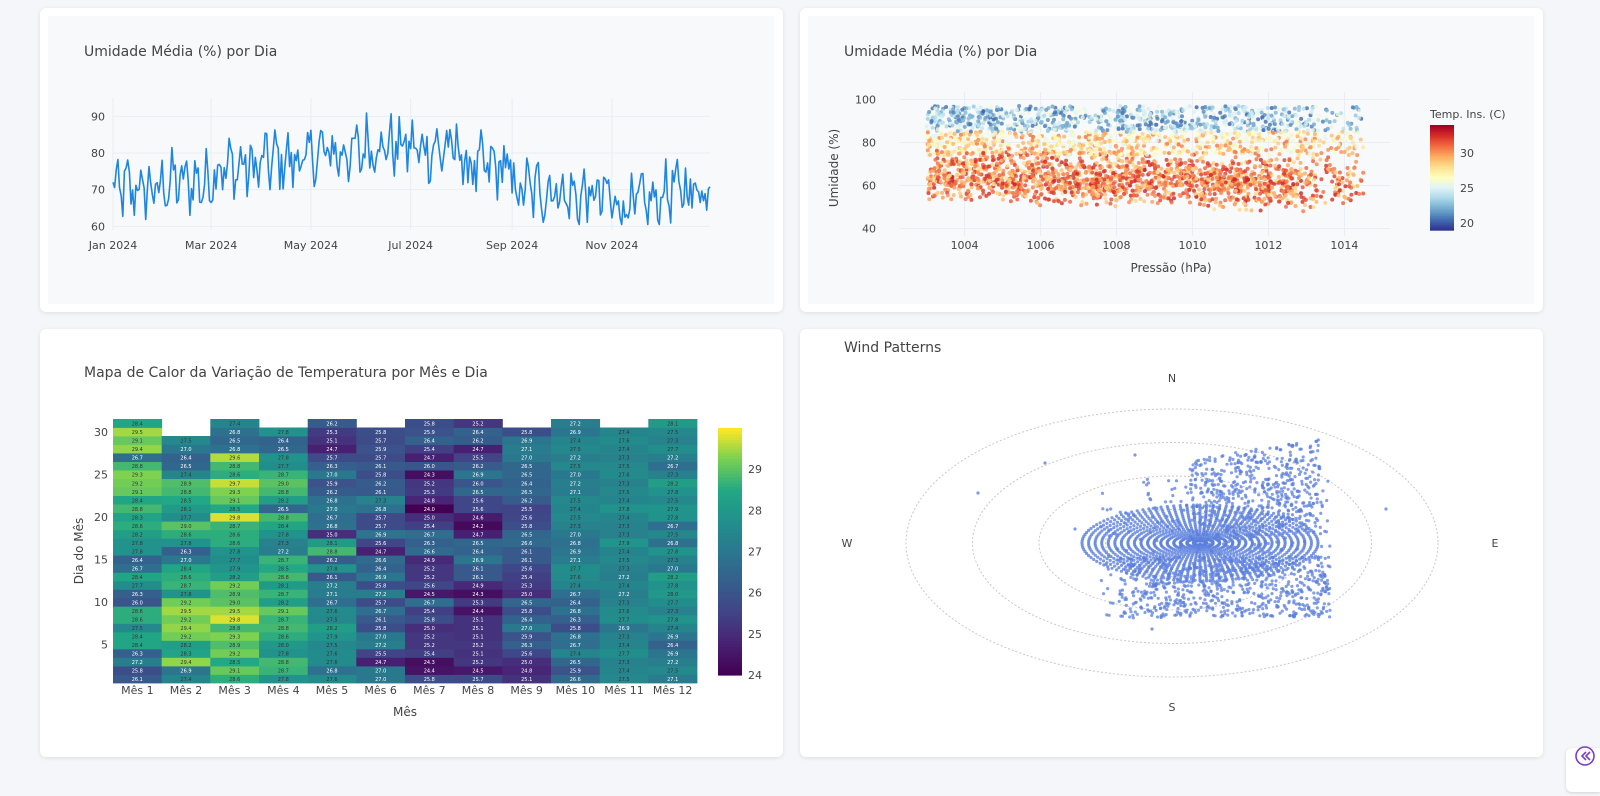 The width and height of the screenshot is (1600, 796). I want to click on heatmap-cell-label: 26.9, so click(575, 552).